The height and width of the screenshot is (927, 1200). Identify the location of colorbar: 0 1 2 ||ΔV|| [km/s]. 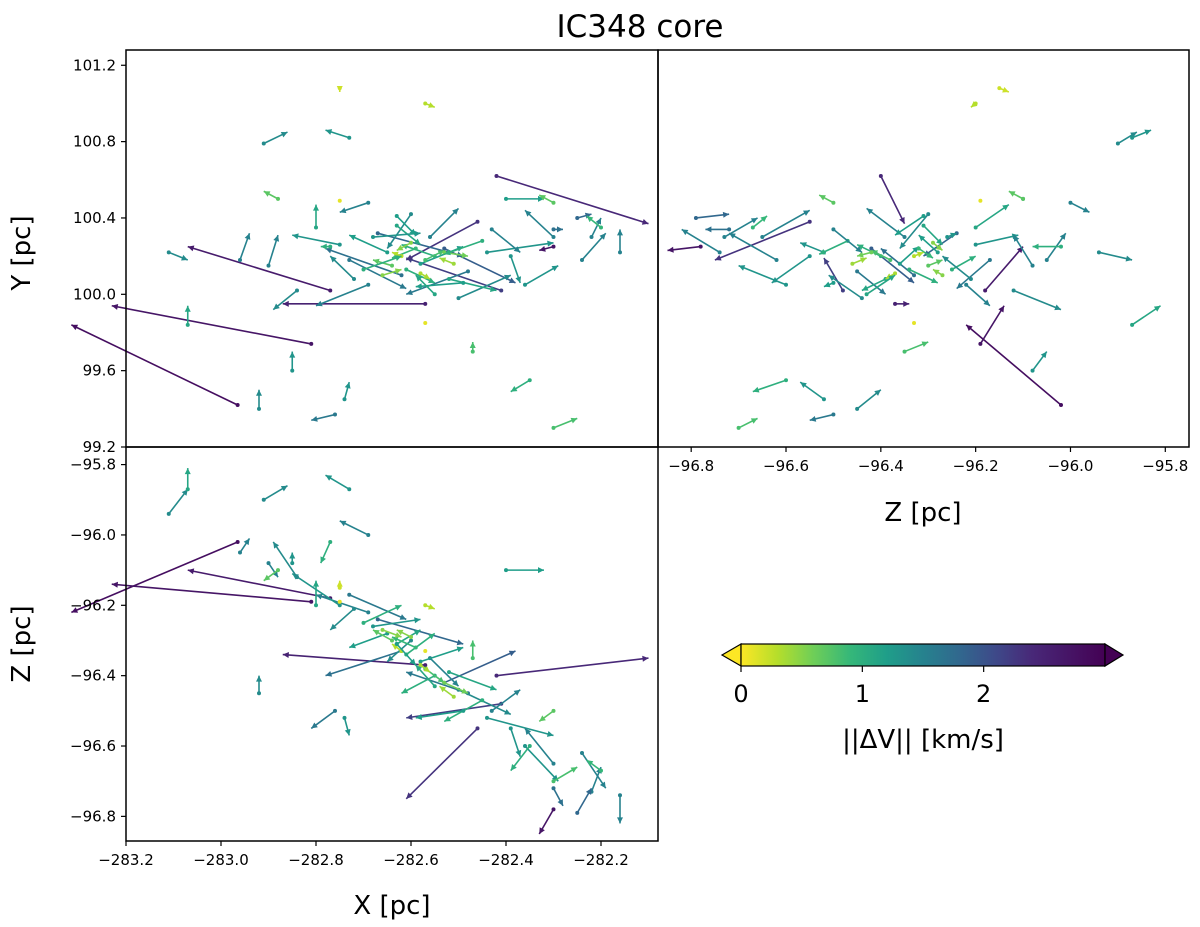
(922, 698).